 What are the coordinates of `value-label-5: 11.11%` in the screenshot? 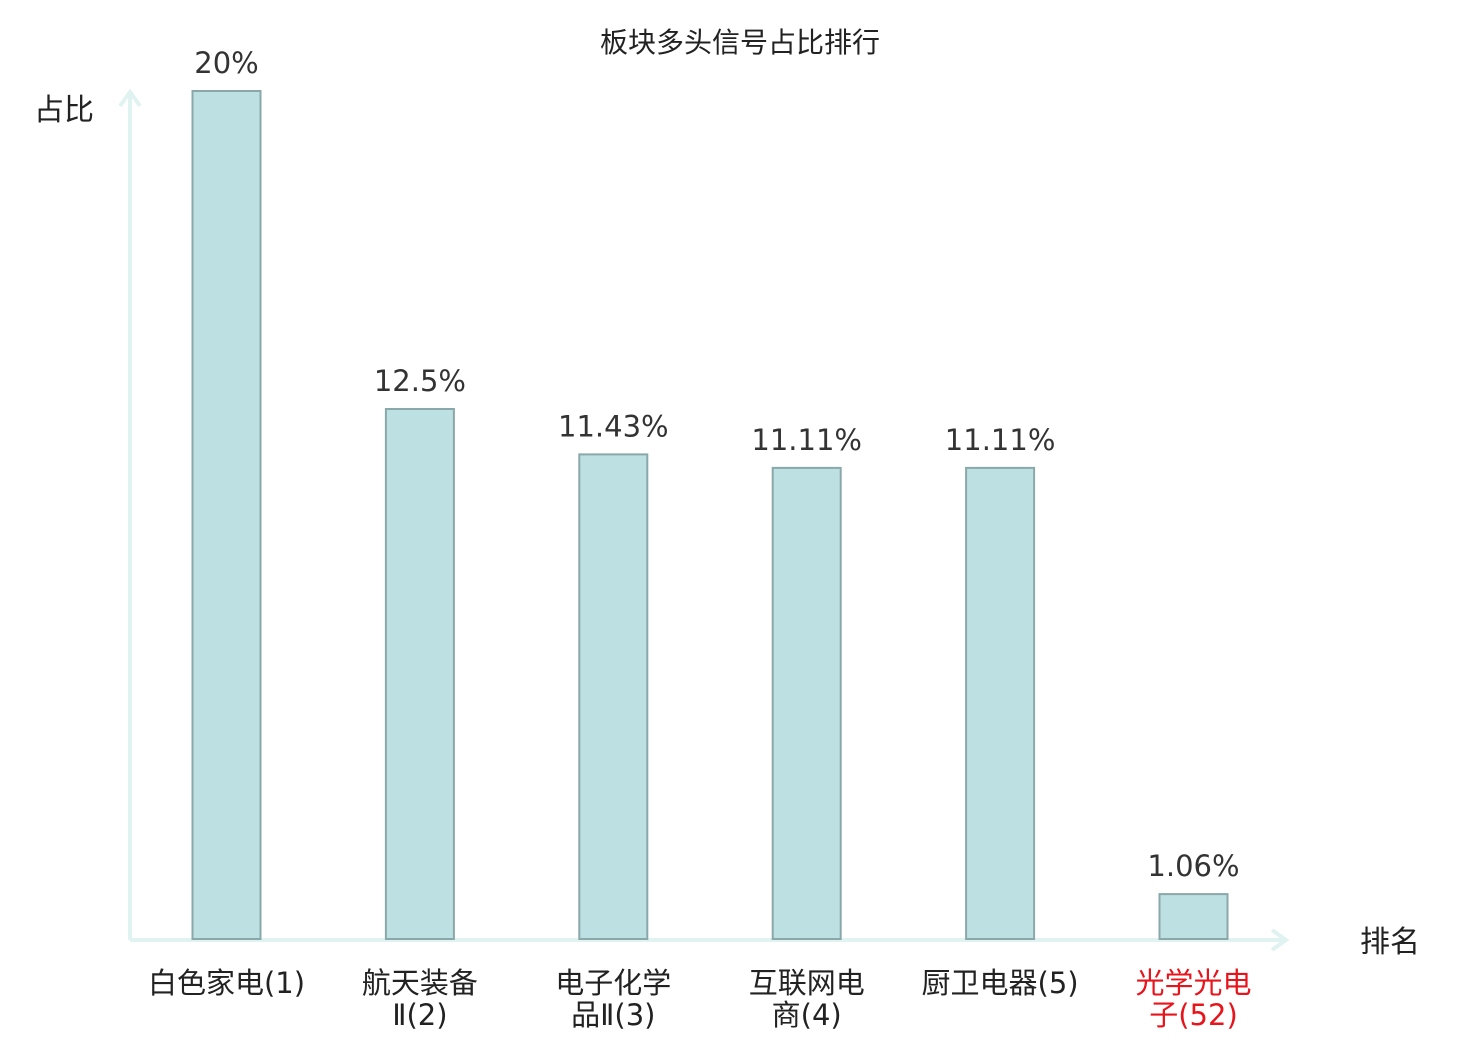 It's located at (1000, 440).